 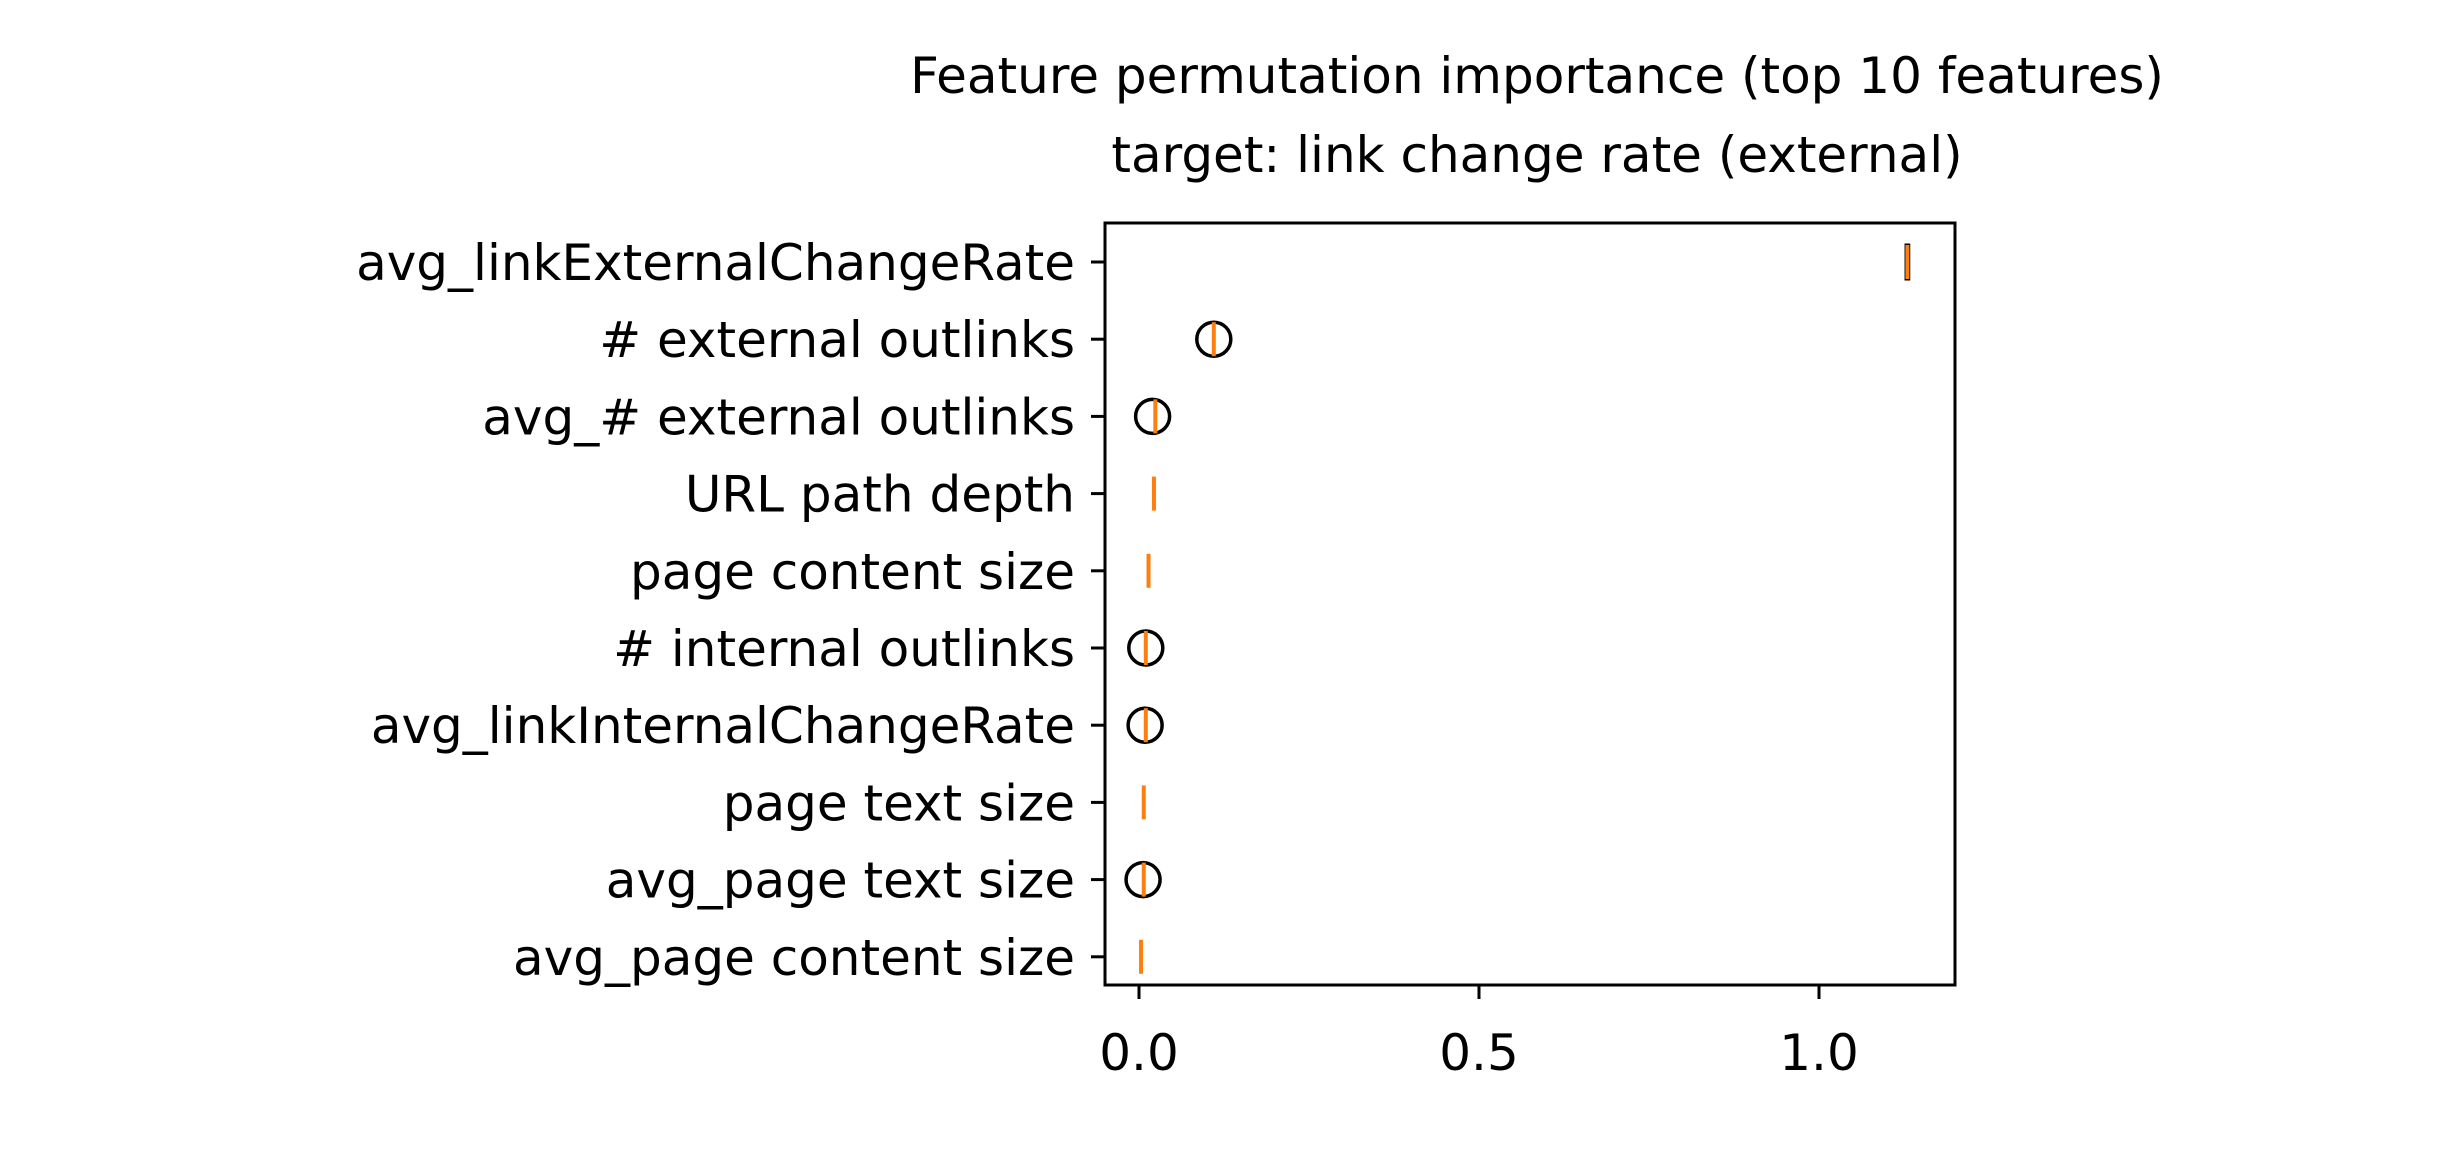 I want to click on y-tick-label: avg_linkInternalChangeRate, so click(x=723, y=726).